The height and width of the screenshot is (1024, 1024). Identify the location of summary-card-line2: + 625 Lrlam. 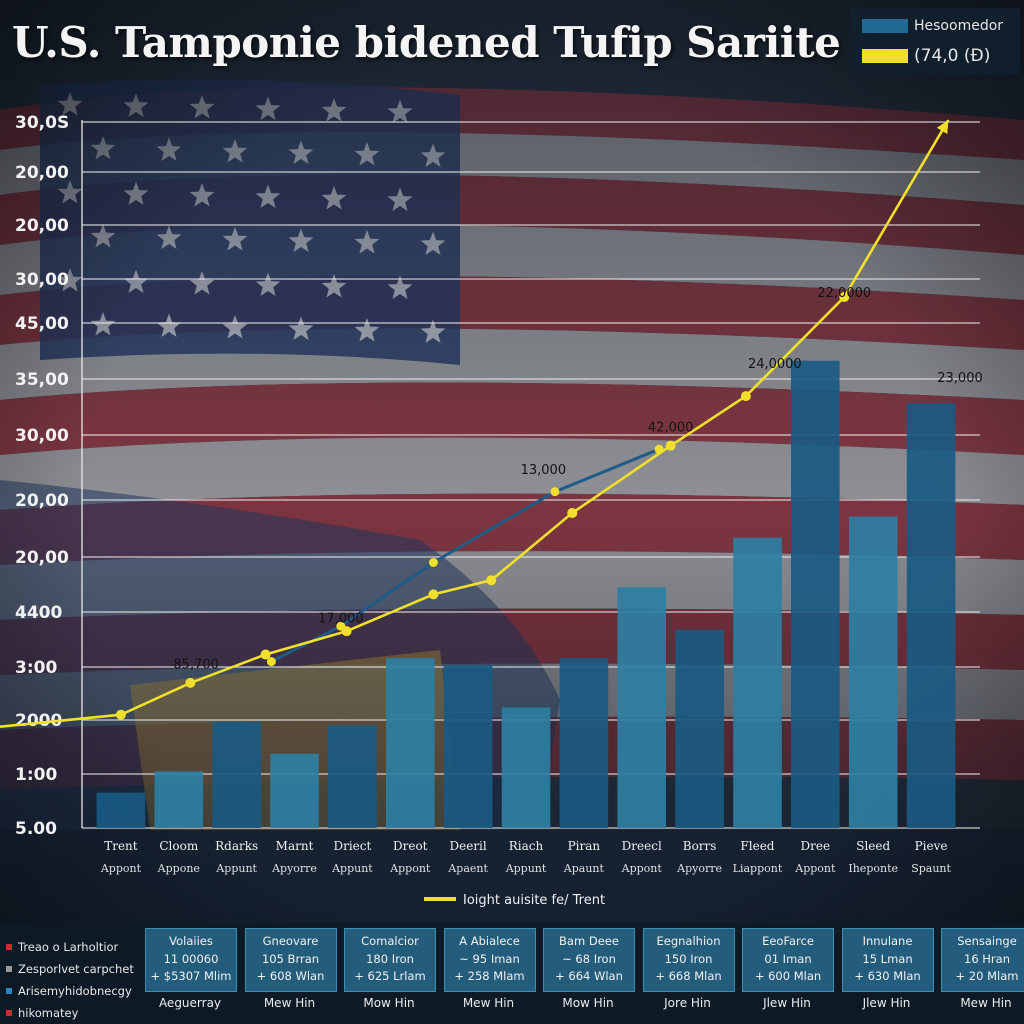
(390, 976).